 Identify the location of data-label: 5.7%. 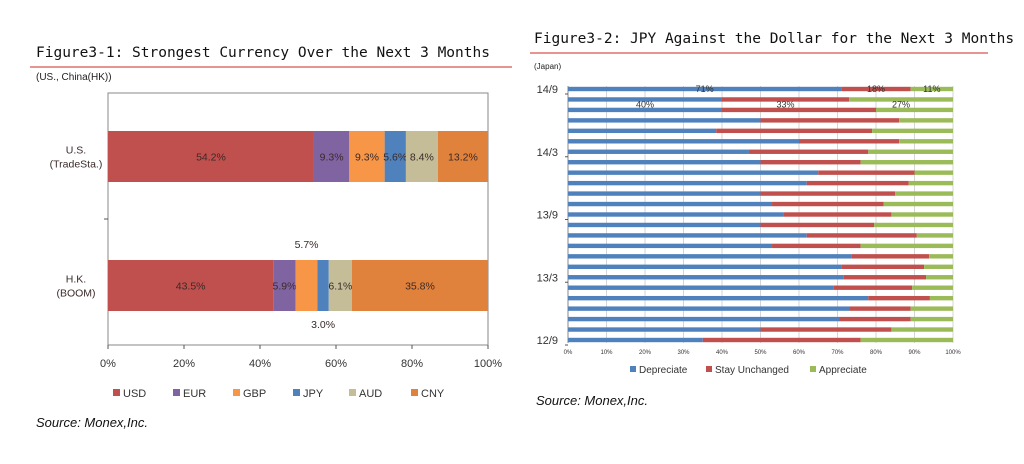
(307, 245).